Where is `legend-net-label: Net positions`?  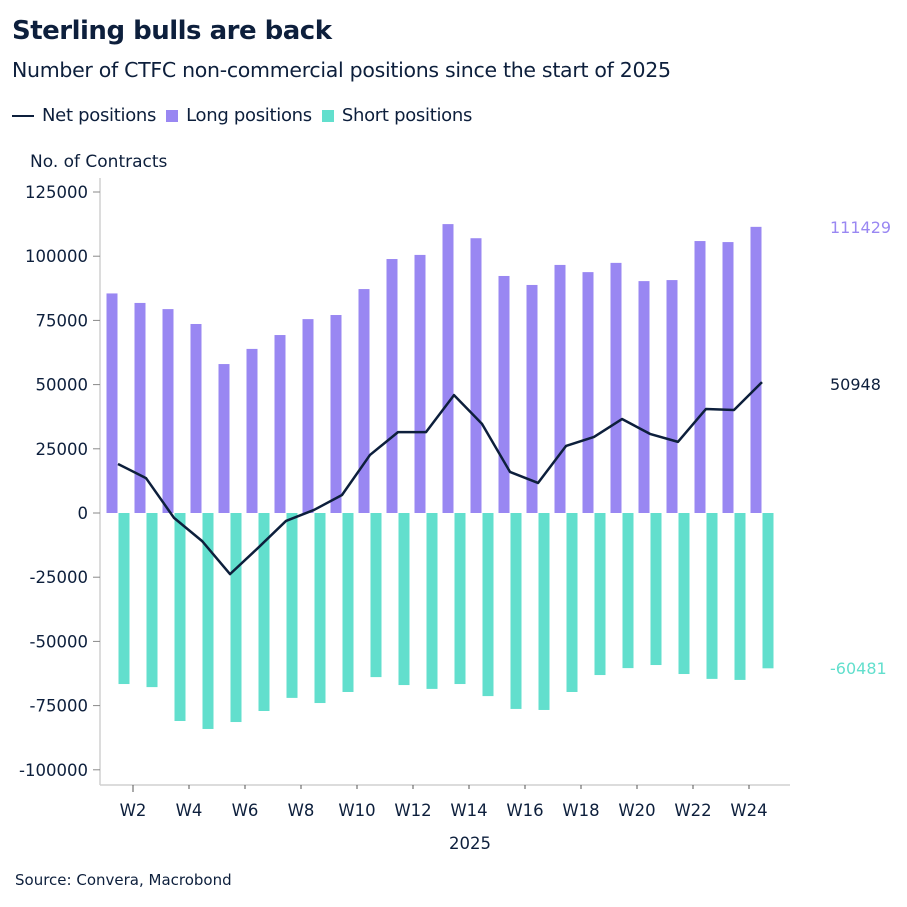 legend-net-label: Net positions is located at coordinates (99, 115).